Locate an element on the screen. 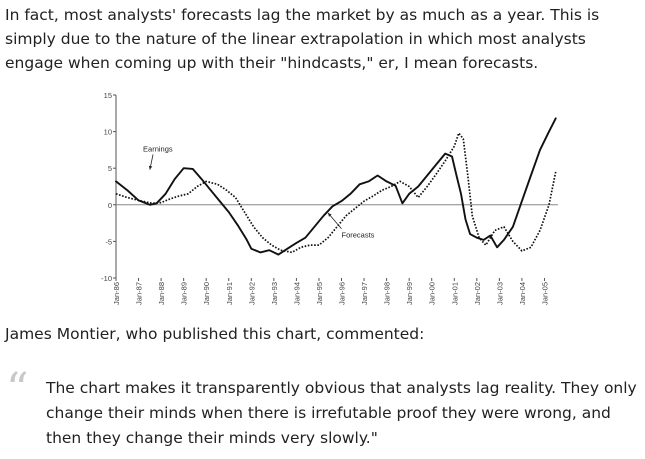  x-tick-label-5: Jan-91 is located at coordinates (229, 293).